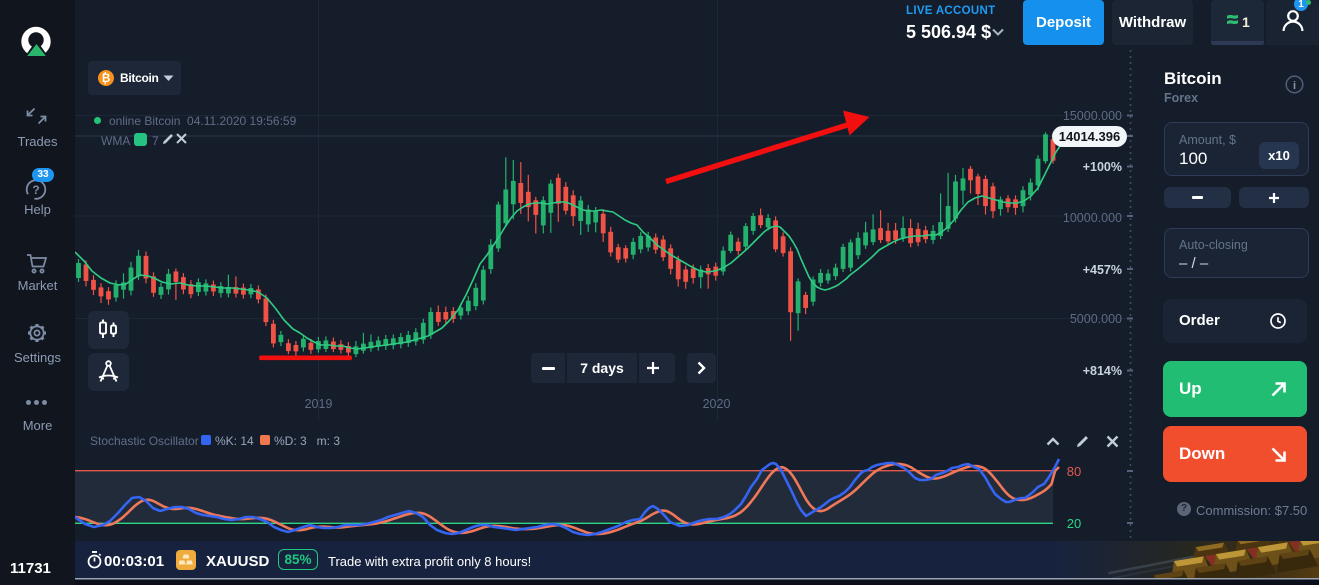  What do you see at coordinates (106, 79) in the screenshot?
I see `svg-text: B` at bounding box center [106, 79].